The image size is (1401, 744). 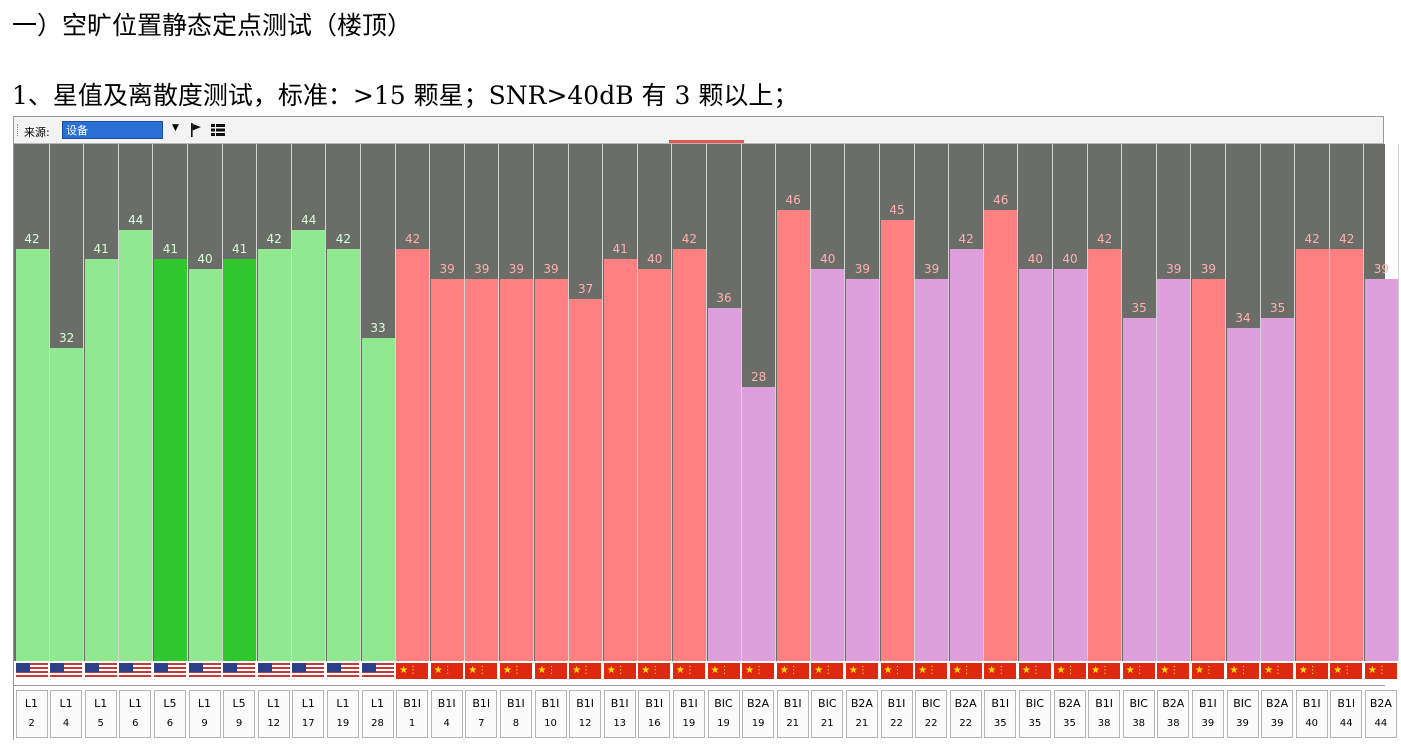 What do you see at coordinates (792, 714) in the screenshot?
I see `satellite-cell: B1I 21` at bounding box center [792, 714].